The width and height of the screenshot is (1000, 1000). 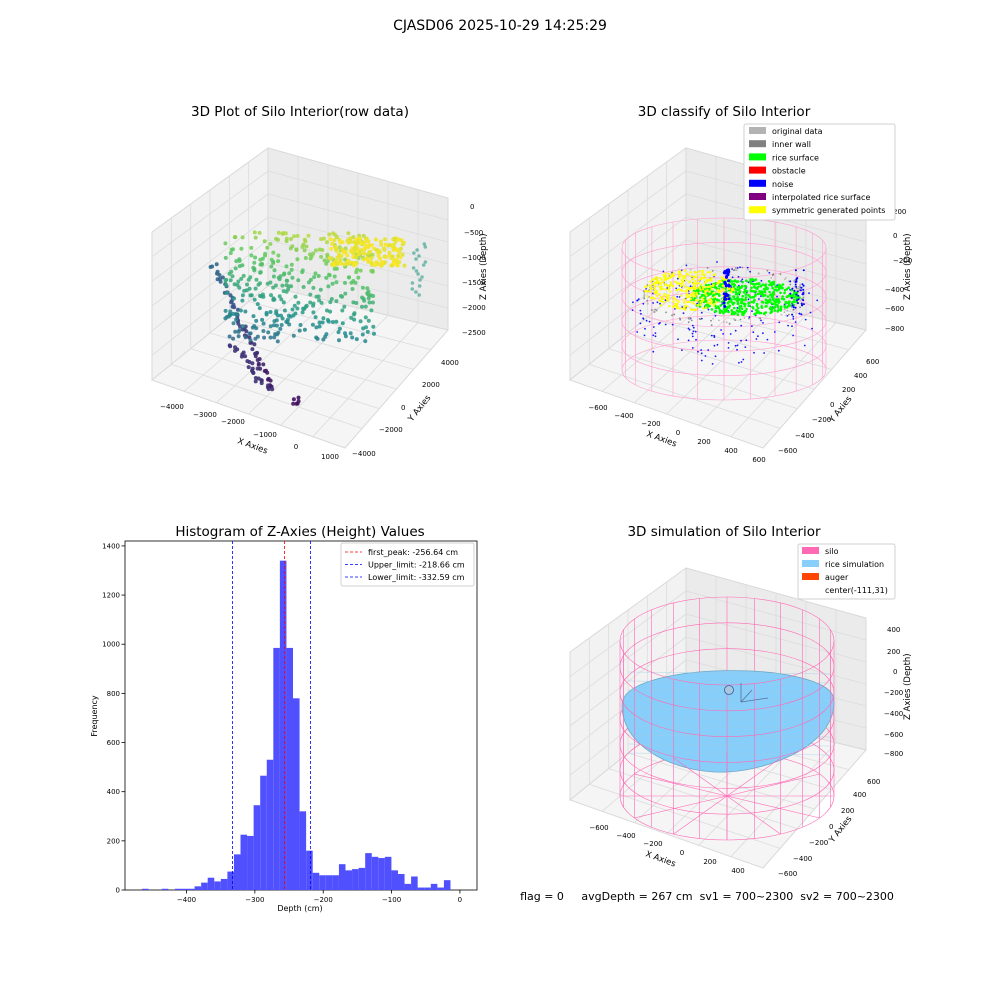 What do you see at coordinates (460, 900) in the screenshot?
I see `x-tick-label: 0` at bounding box center [460, 900].